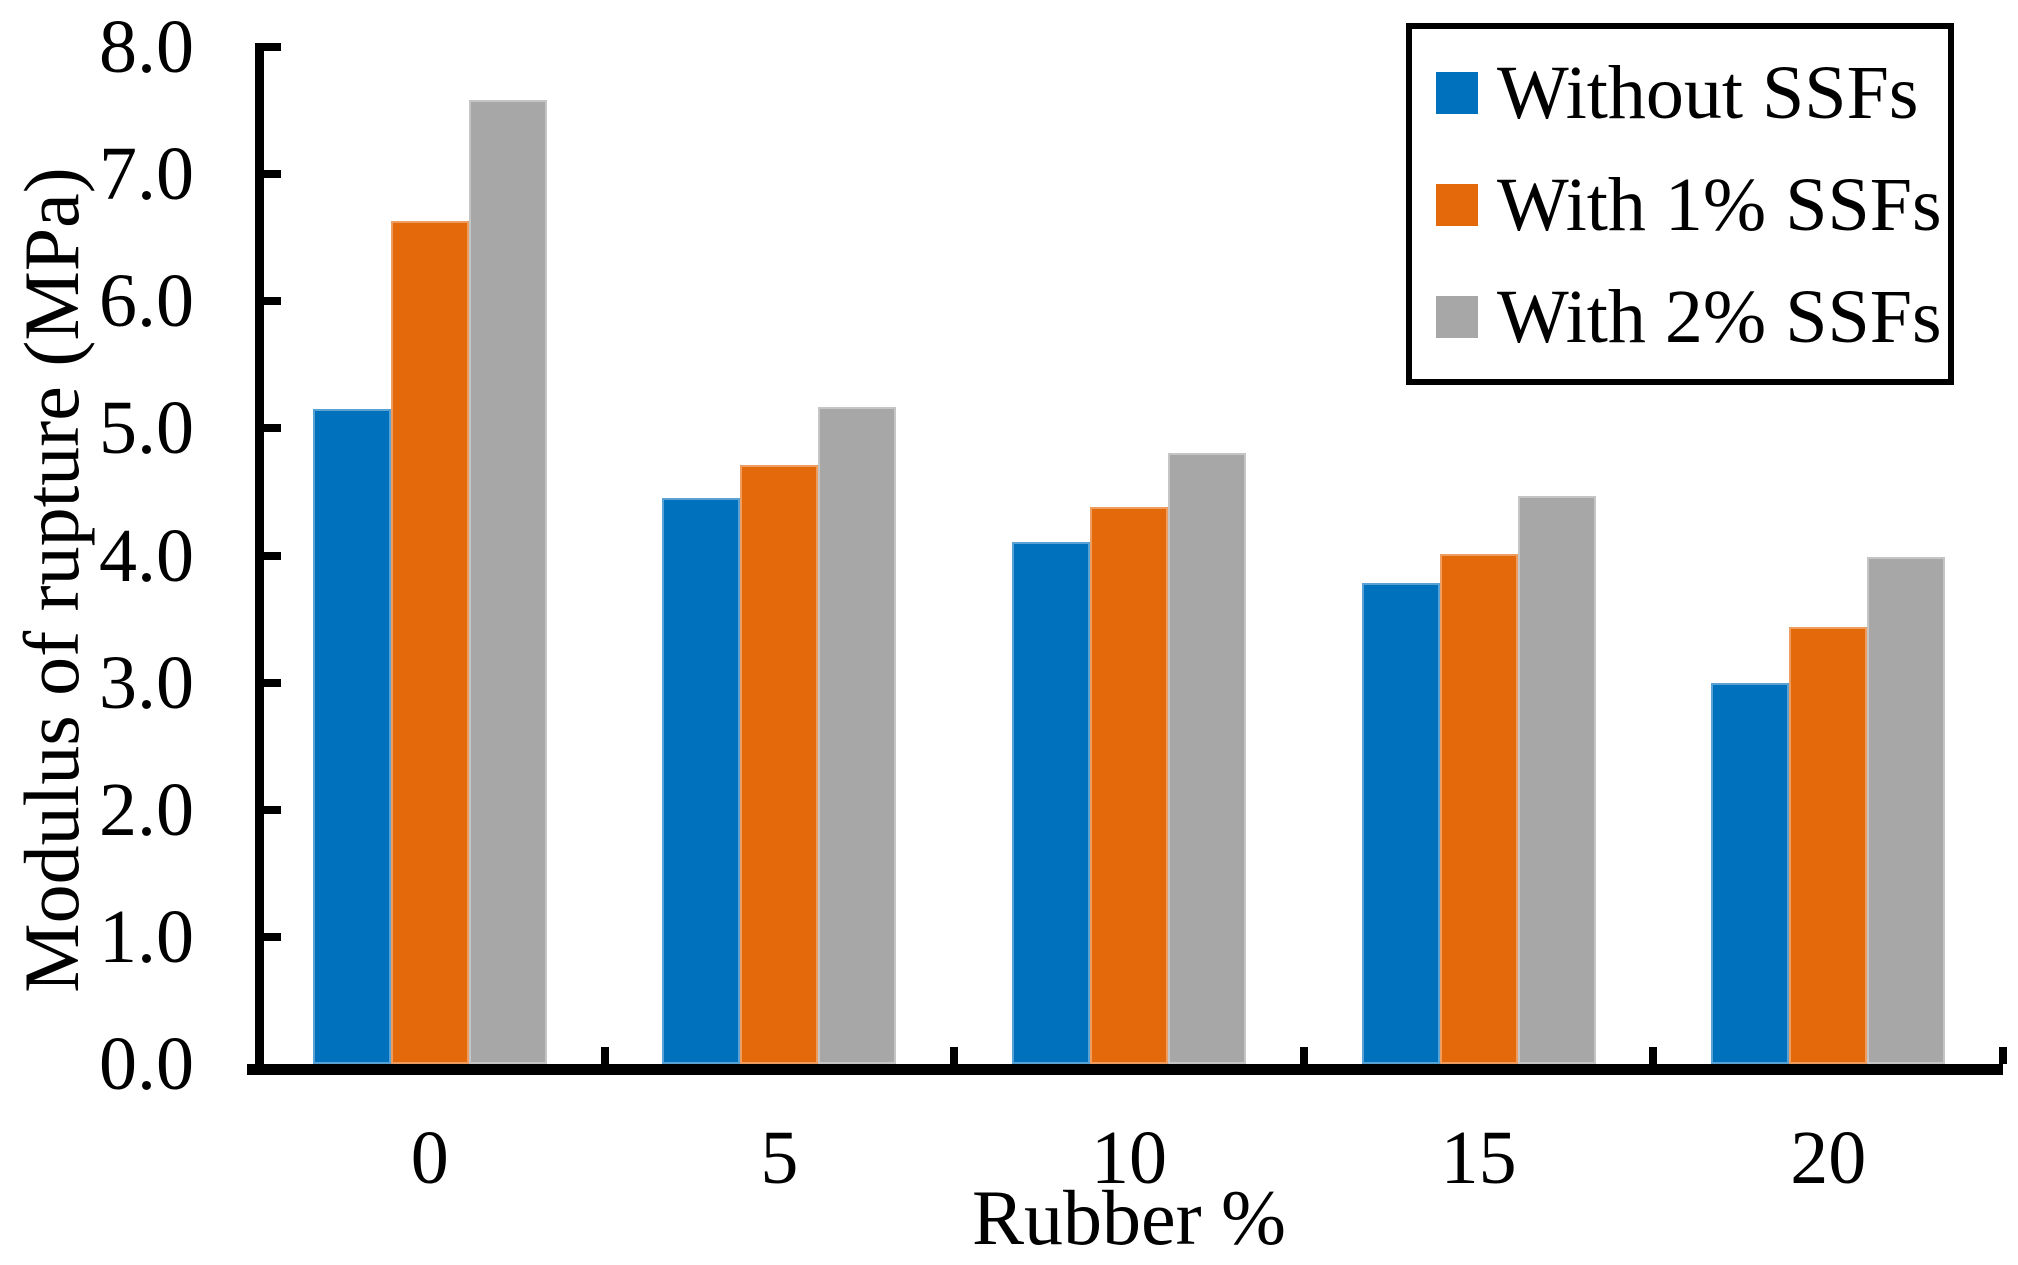  What do you see at coordinates (146, 301) in the screenshot?
I see `y-tick-label: 6.0` at bounding box center [146, 301].